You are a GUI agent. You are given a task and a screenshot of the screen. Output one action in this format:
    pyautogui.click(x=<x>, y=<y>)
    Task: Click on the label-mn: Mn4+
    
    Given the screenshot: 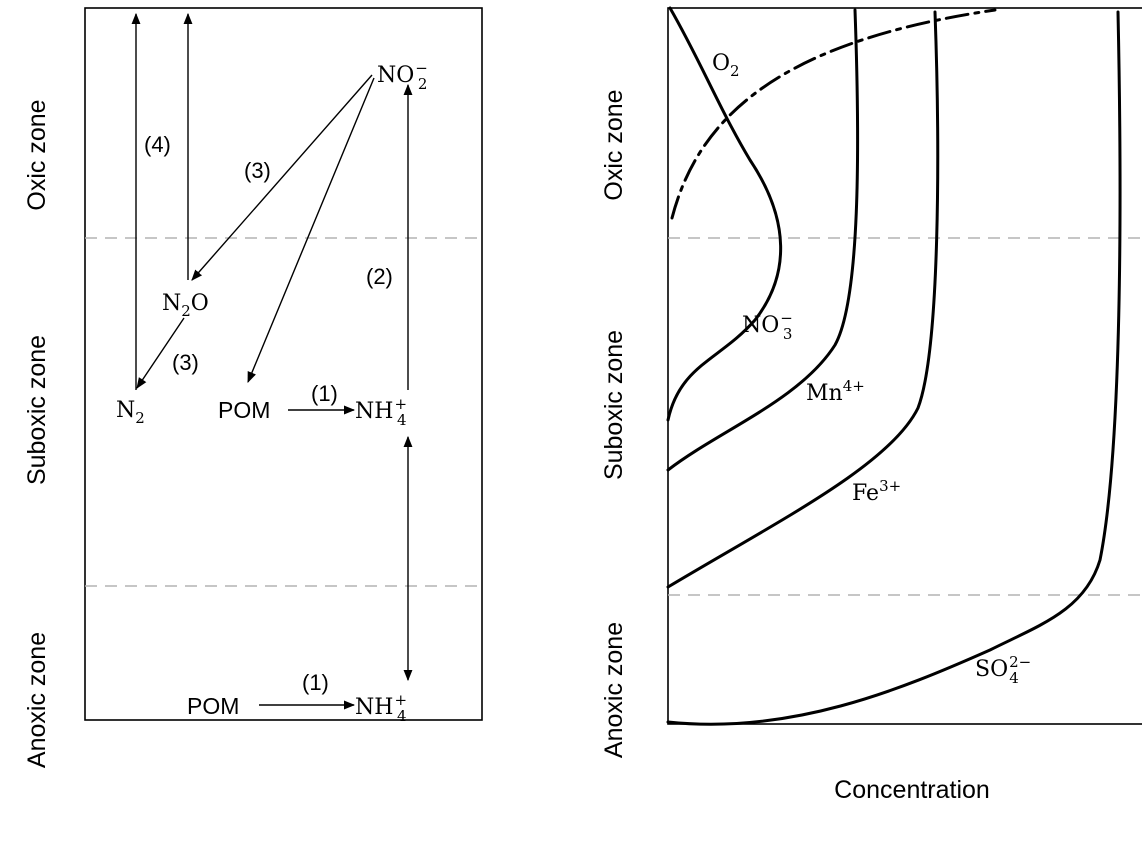 What is the action you would take?
    pyautogui.click(x=835, y=391)
    